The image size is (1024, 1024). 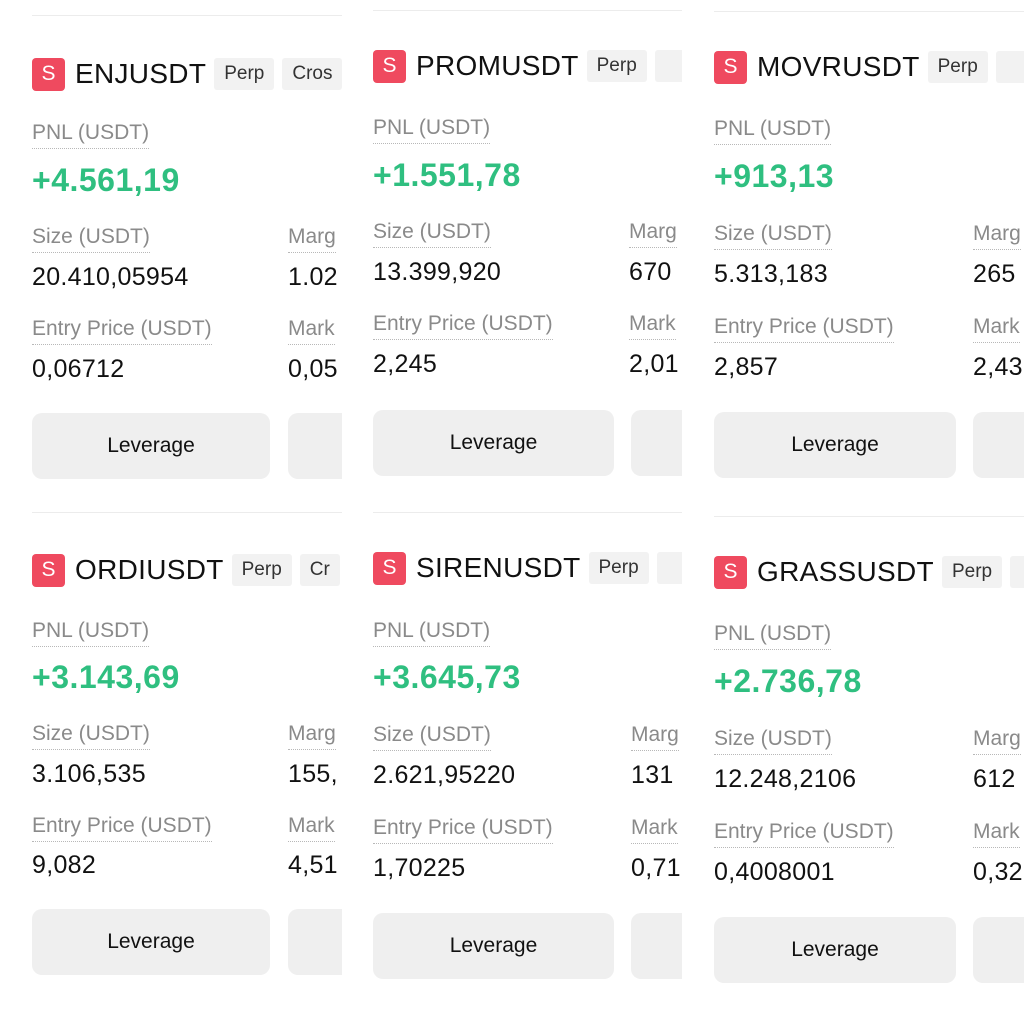 What do you see at coordinates (89, 774) in the screenshot?
I see `size-value: 3.106,535` at bounding box center [89, 774].